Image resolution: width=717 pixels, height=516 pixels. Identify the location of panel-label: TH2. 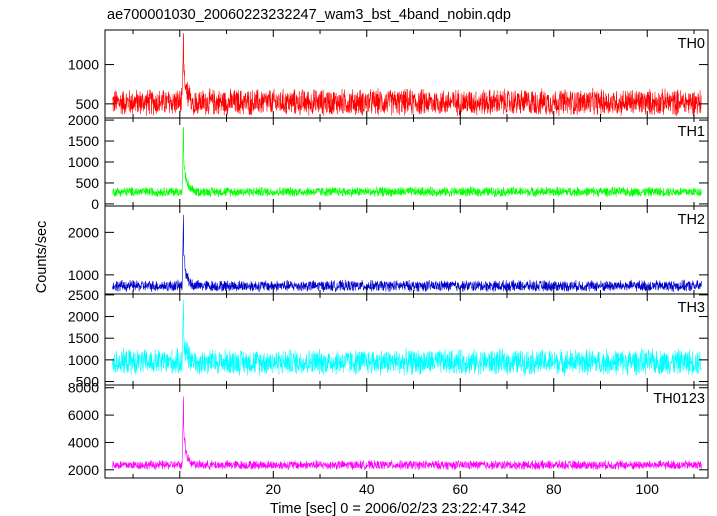
(691, 220).